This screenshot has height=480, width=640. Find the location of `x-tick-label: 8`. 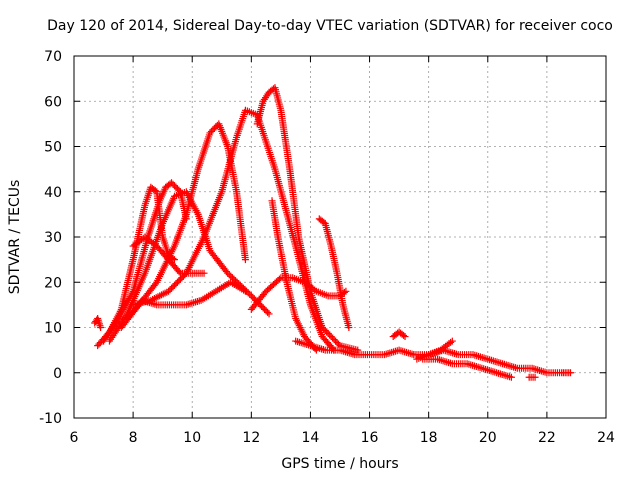

x-tick-label: 8 is located at coordinates (133, 438).